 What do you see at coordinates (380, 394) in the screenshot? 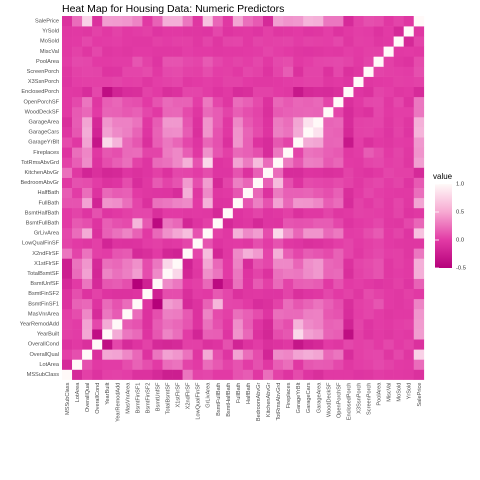
I see `x-tick-label: PoolArea` at bounding box center [380, 394].